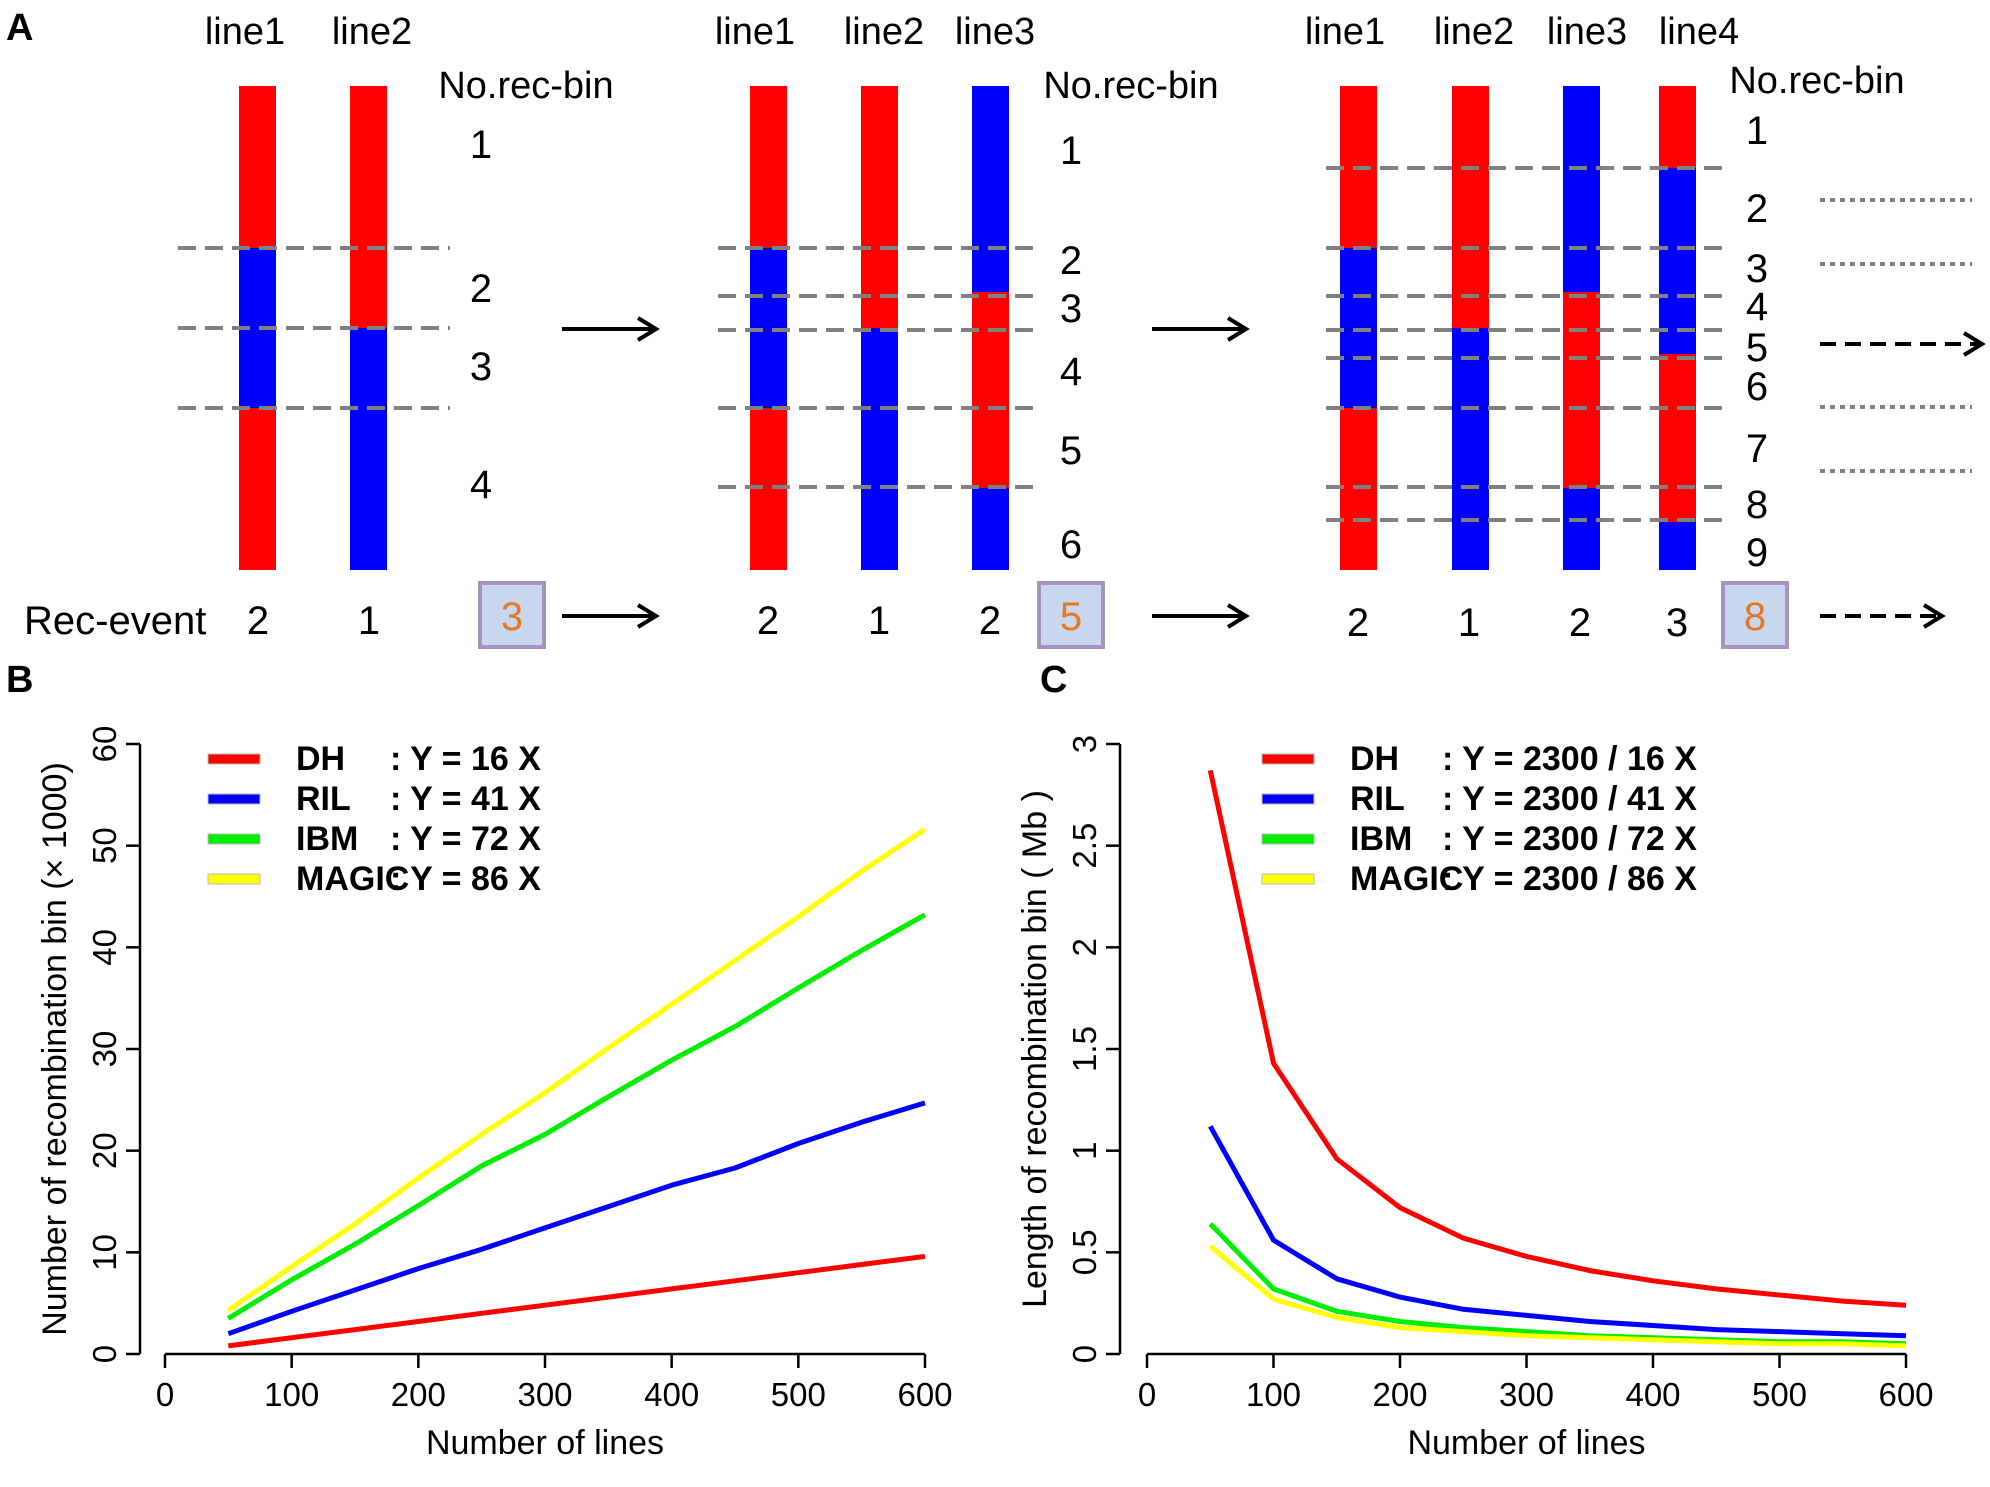  What do you see at coordinates (369, 621) in the screenshot?
I see `stage-1-line2-rec: 1` at bounding box center [369, 621].